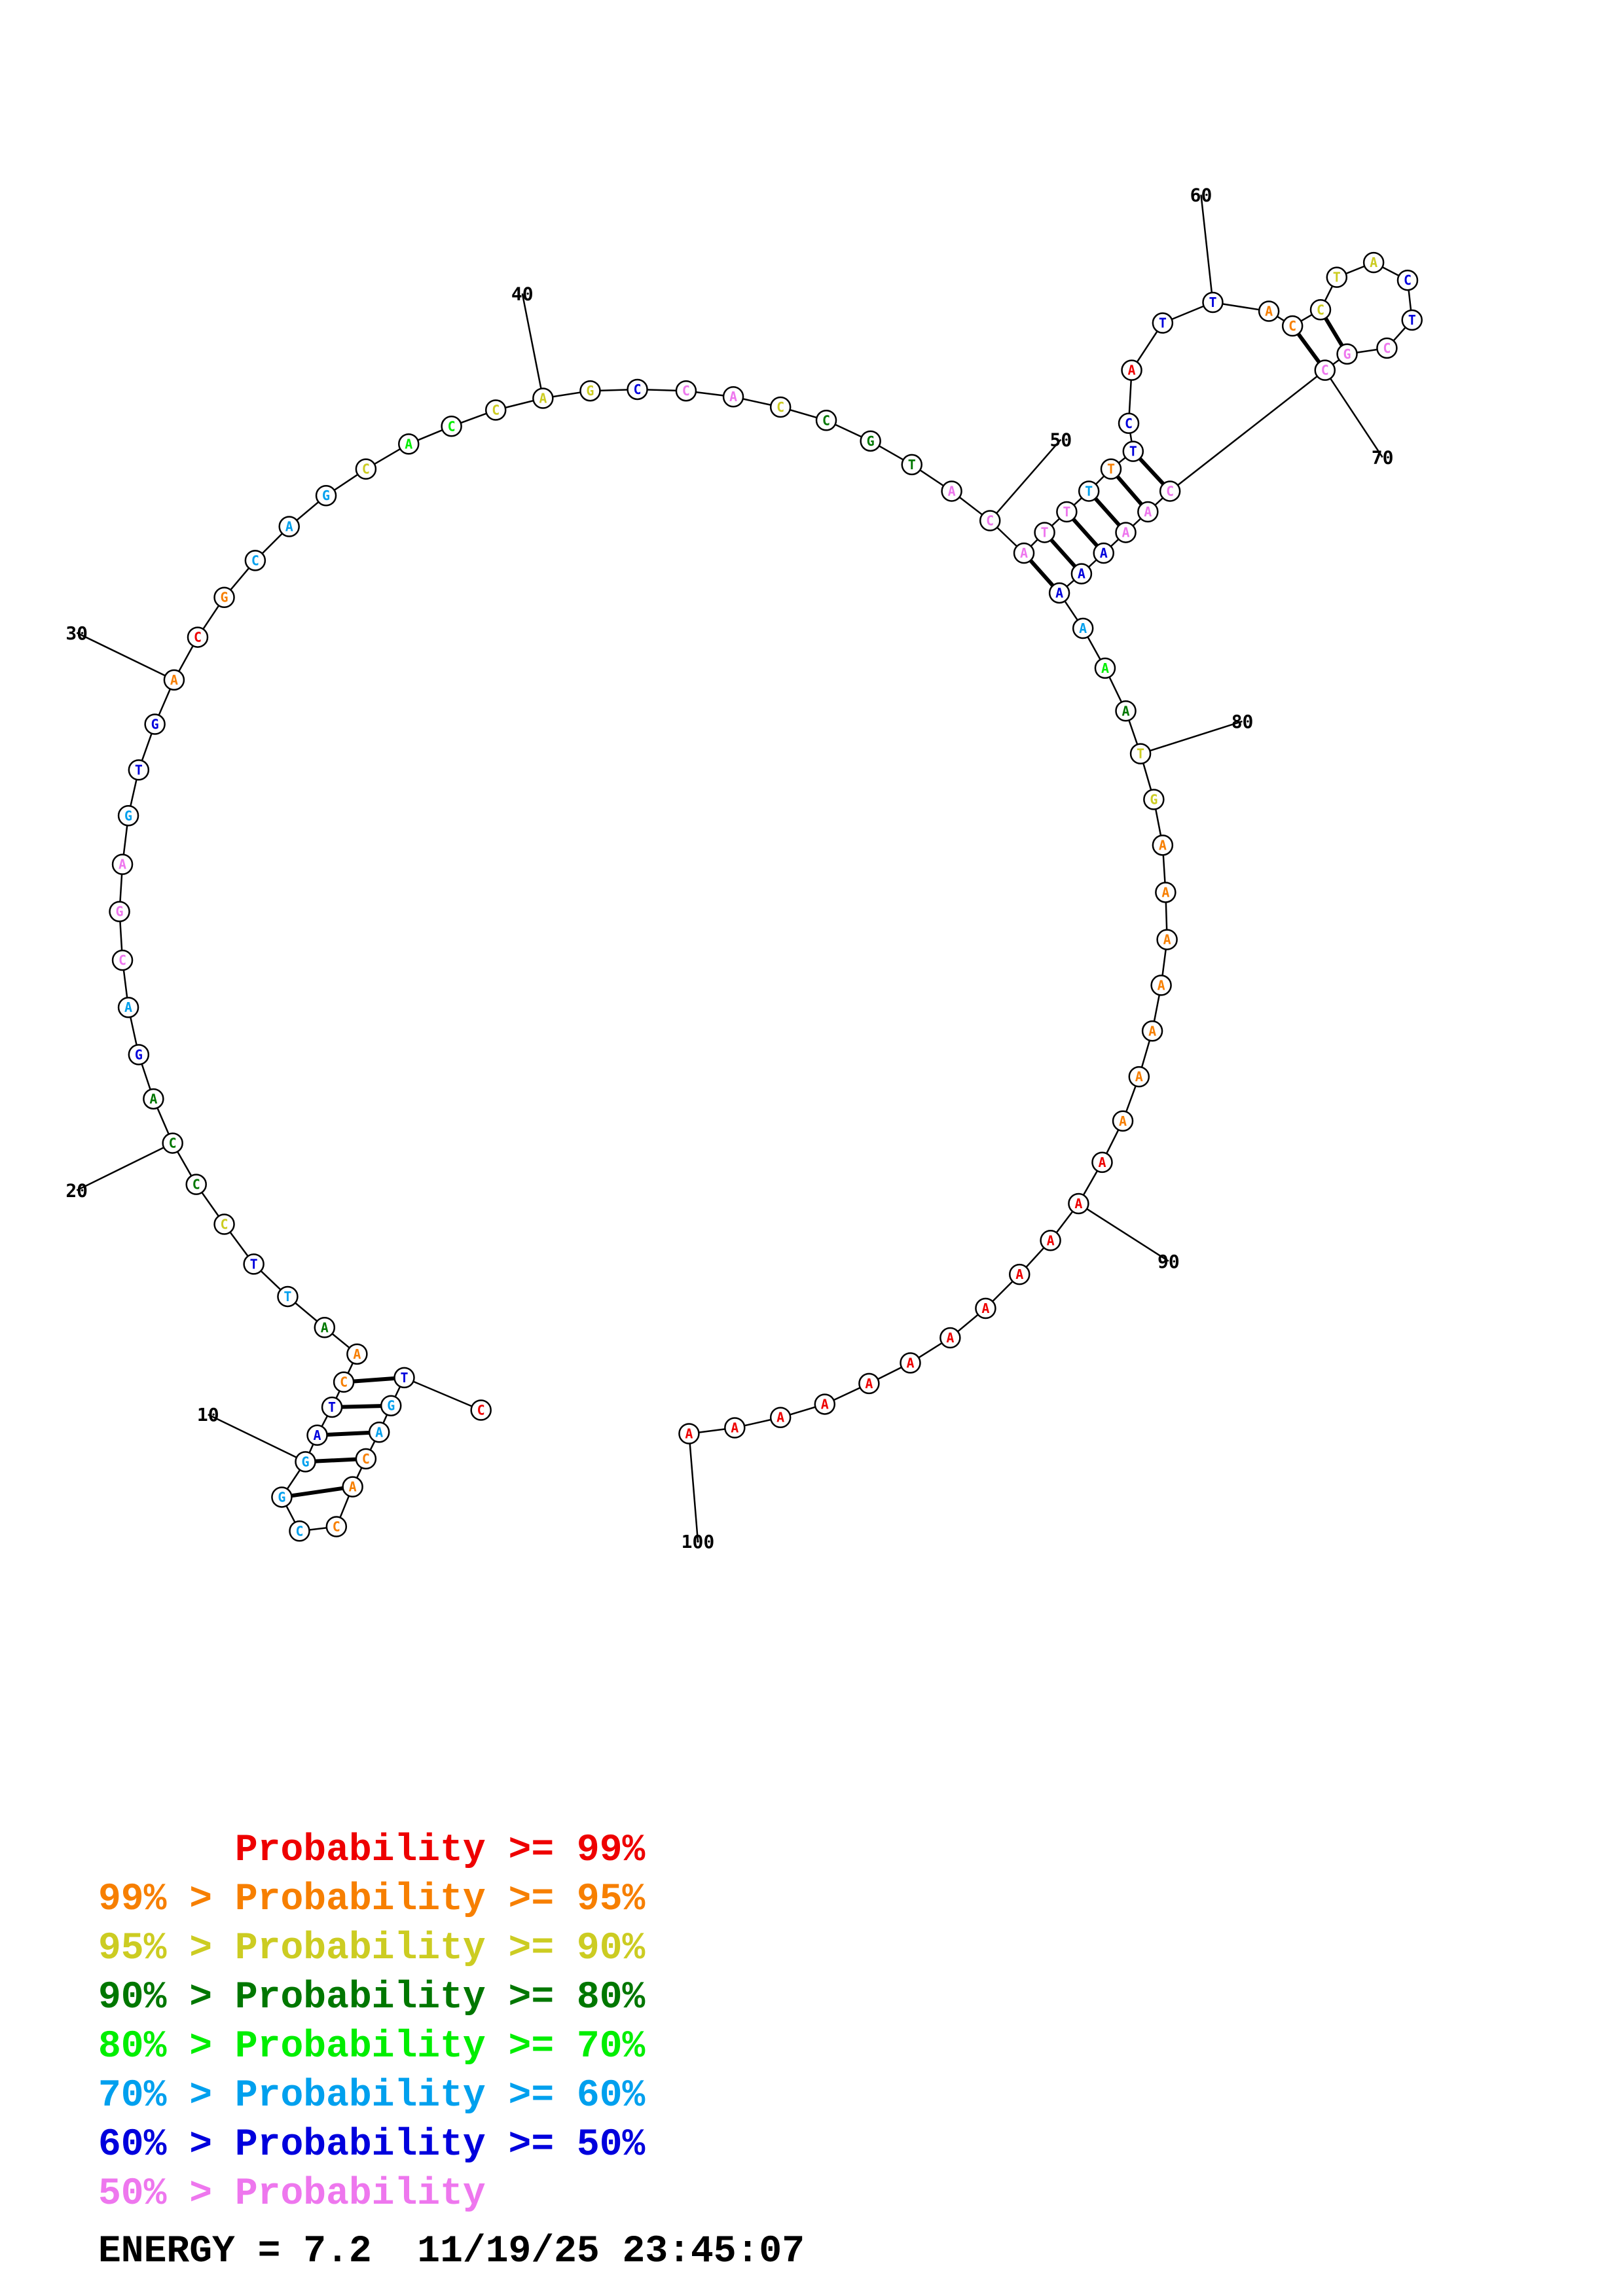 The height and width of the screenshot is (2296, 1623). I want to click on legend-prefix: 50% >, so click(166, 2194).